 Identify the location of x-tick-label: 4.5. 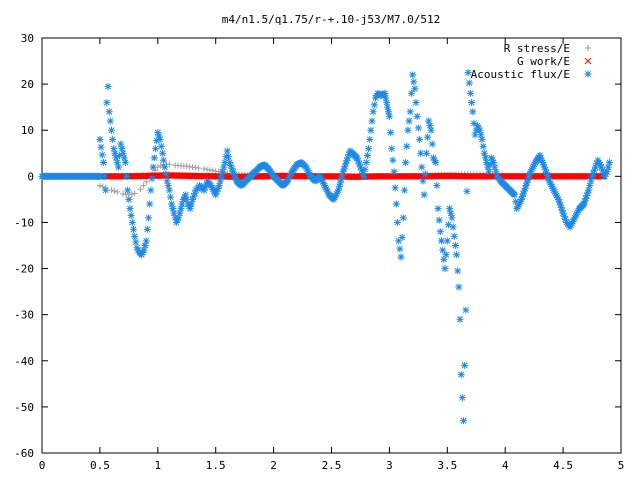
(563, 465).